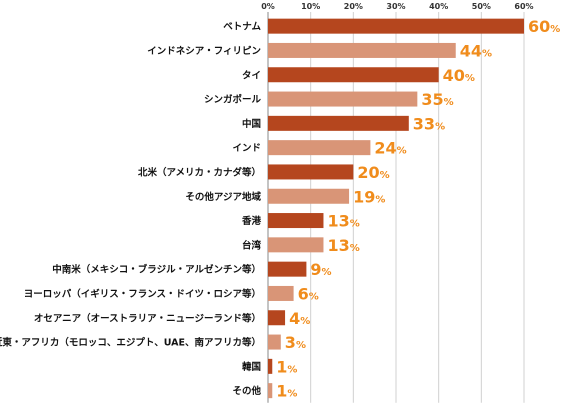 The height and width of the screenshot is (409, 570). I want to click on category-label: シンガポール, so click(233, 100).